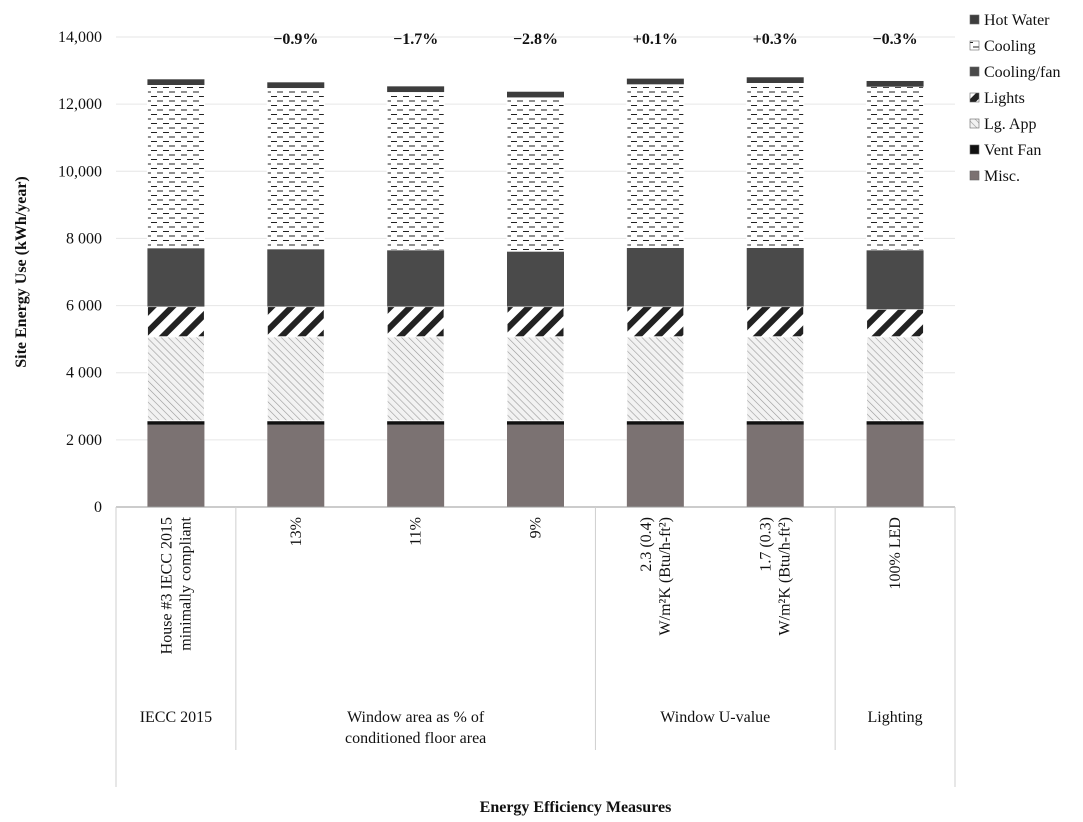 Image resolution: width=1083 pixels, height=822 pixels. What do you see at coordinates (415, 39) in the screenshot?
I see `percent-change-label: −1.7%` at bounding box center [415, 39].